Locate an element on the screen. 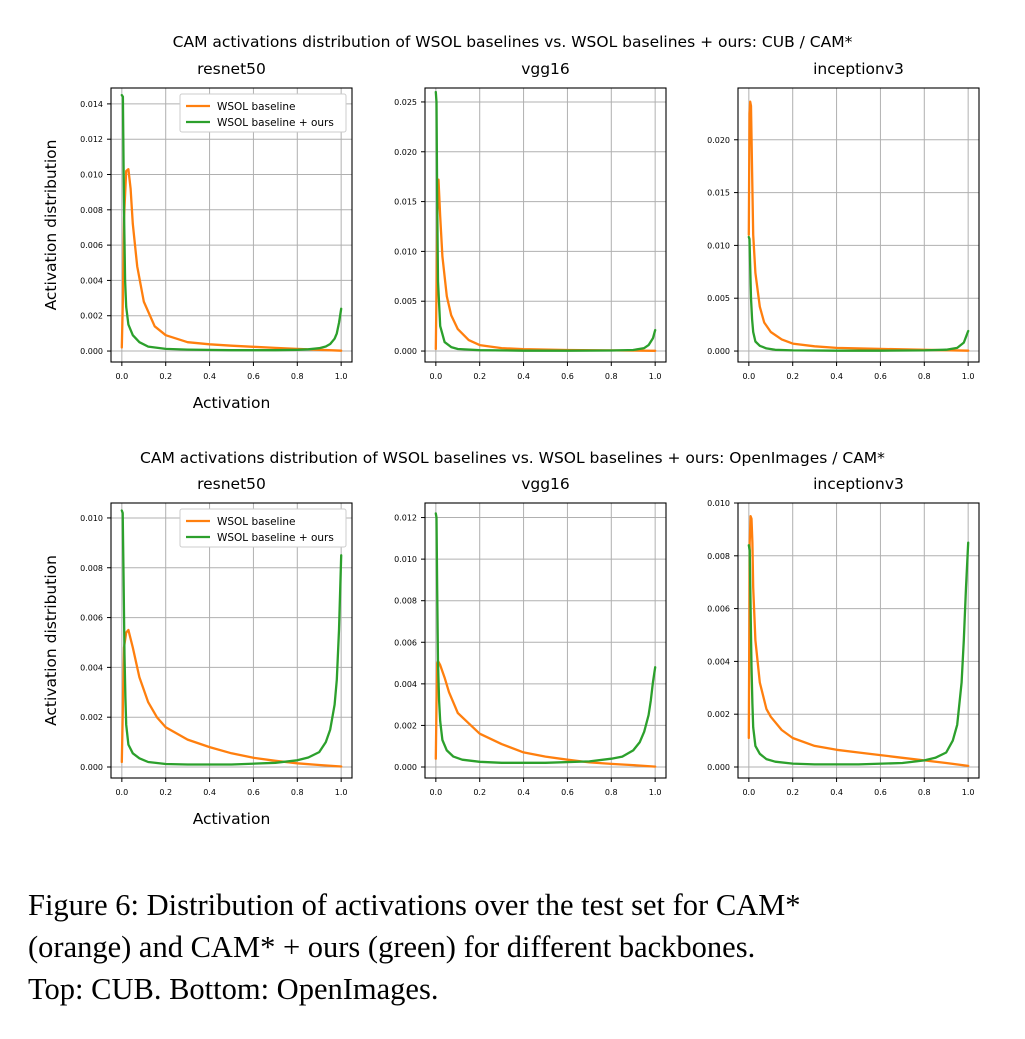 The height and width of the screenshot is (1039, 1025). legend-label-baseline: WSOL baseline is located at coordinates (256, 522).